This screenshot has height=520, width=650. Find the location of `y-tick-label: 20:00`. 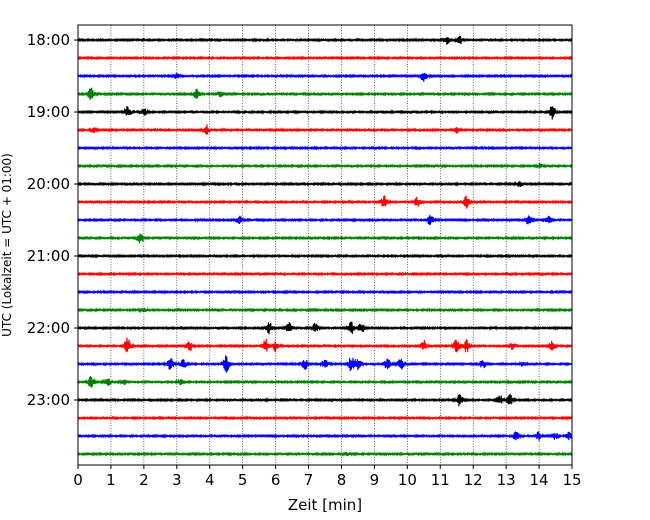

y-tick-label: 20:00 is located at coordinates (48, 184).